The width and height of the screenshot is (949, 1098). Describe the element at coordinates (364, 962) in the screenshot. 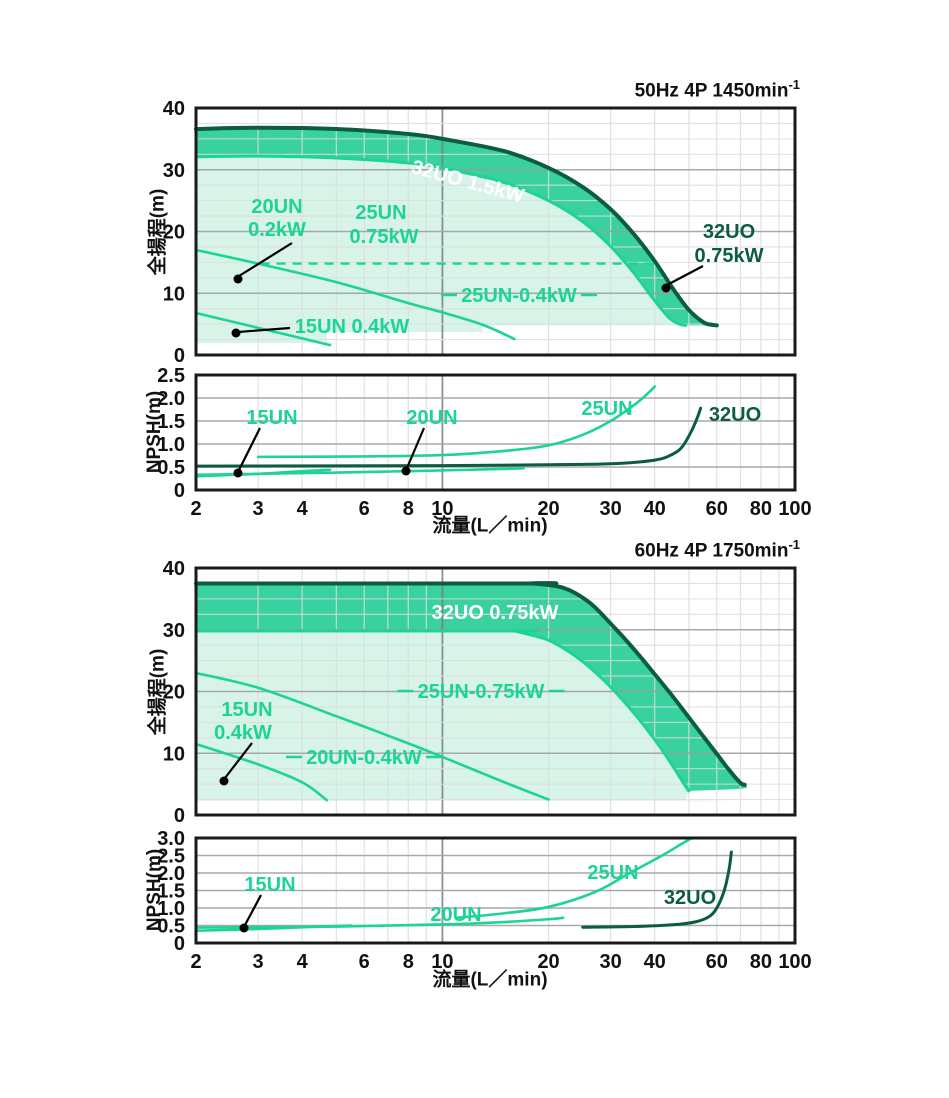

I see `npsh60-xtick-6: 6` at that location.